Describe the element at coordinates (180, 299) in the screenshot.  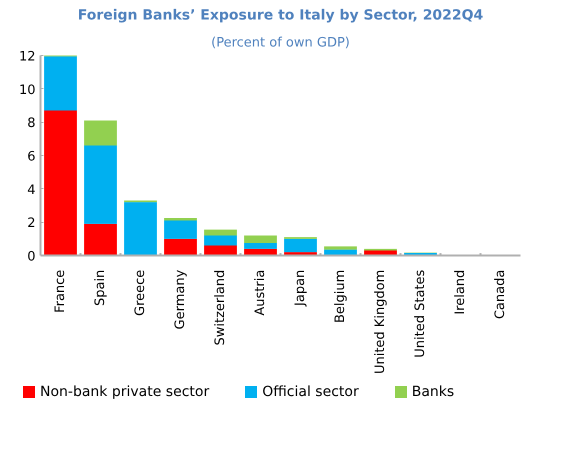
I see `x-tick-label: Germany` at that location.